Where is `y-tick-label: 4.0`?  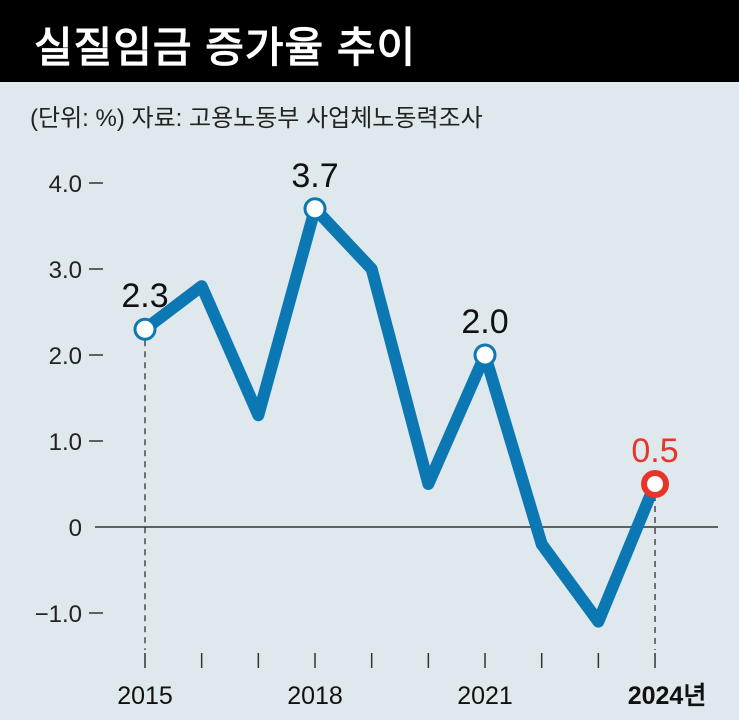
y-tick-label: 4.0 is located at coordinates (65, 184).